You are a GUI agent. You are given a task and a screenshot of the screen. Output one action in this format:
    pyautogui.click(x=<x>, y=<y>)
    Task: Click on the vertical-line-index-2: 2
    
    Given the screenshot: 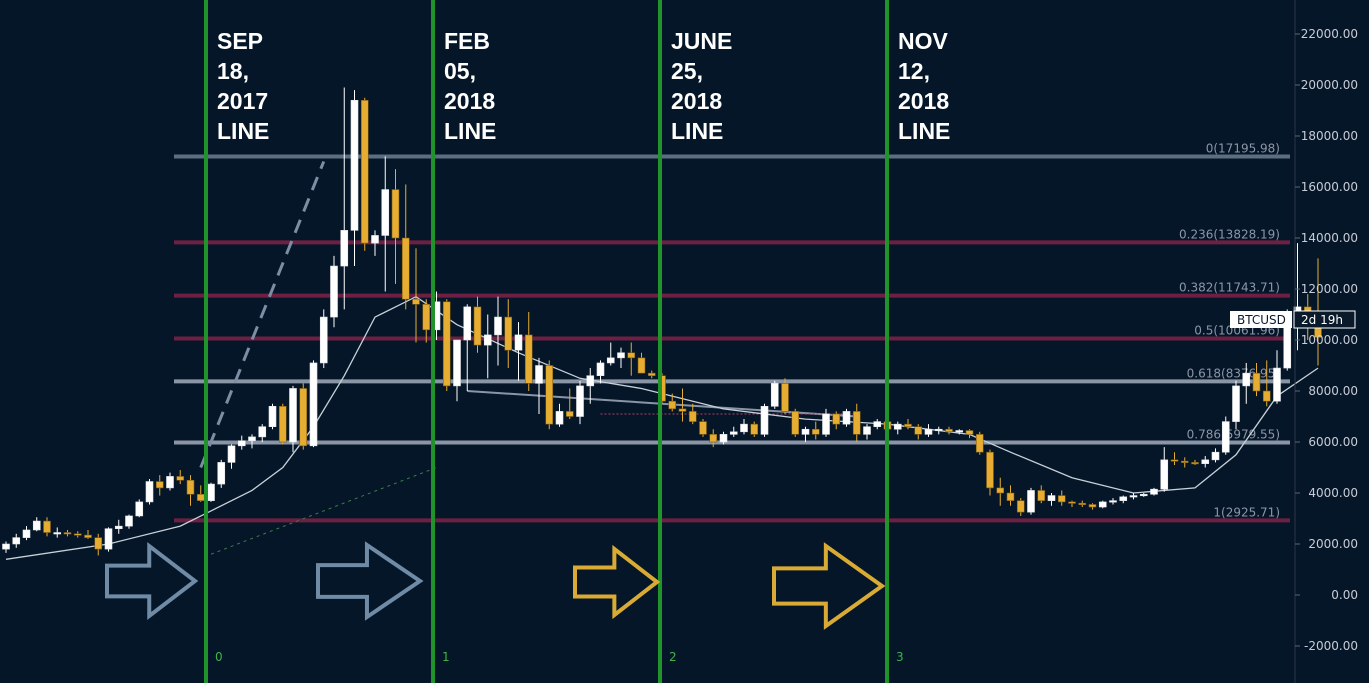 What is the action you would take?
    pyautogui.click(x=673, y=657)
    